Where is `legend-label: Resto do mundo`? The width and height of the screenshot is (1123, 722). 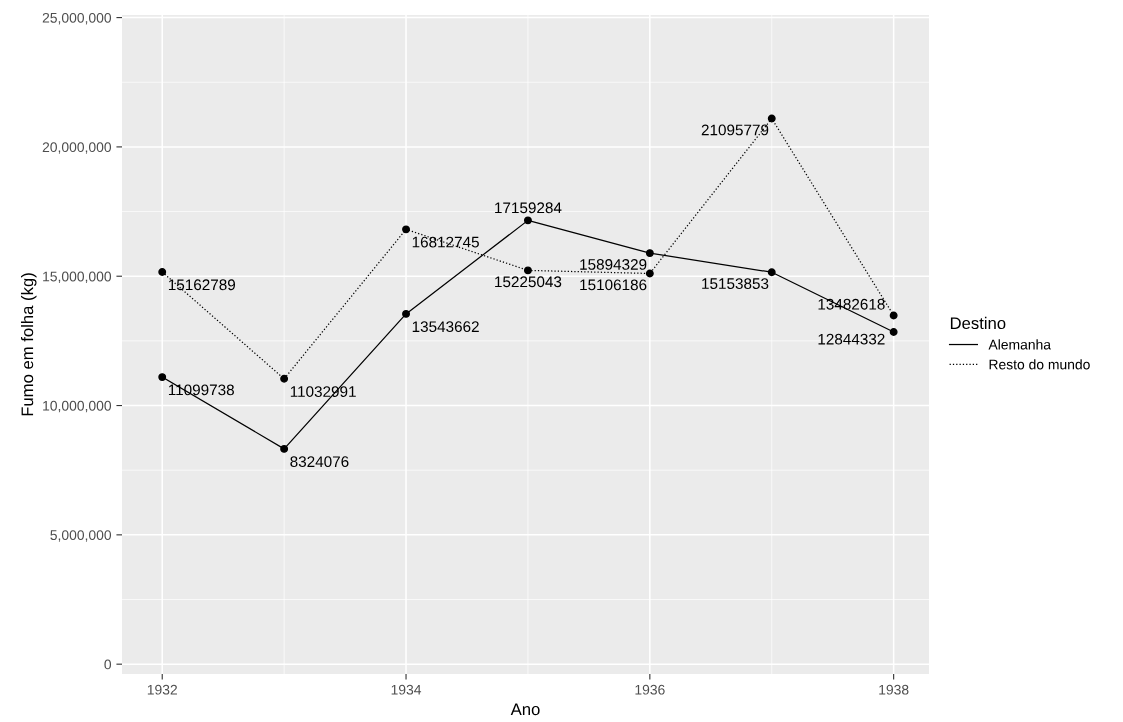
legend-label: Resto do mundo is located at coordinates (1039, 364).